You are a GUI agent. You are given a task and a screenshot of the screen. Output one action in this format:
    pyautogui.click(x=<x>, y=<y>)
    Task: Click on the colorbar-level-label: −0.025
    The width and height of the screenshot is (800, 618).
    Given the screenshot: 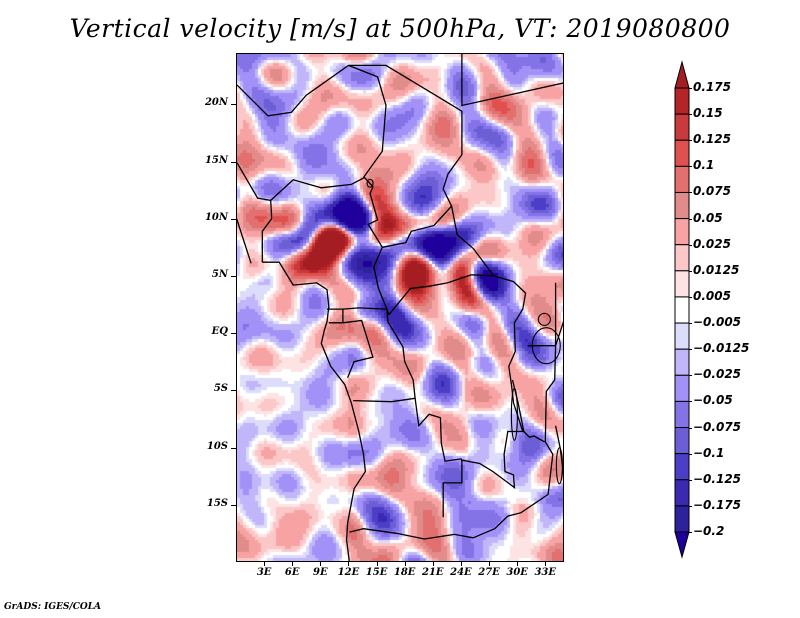 What is the action you would take?
    pyautogui.click(x=717, y=374)
    